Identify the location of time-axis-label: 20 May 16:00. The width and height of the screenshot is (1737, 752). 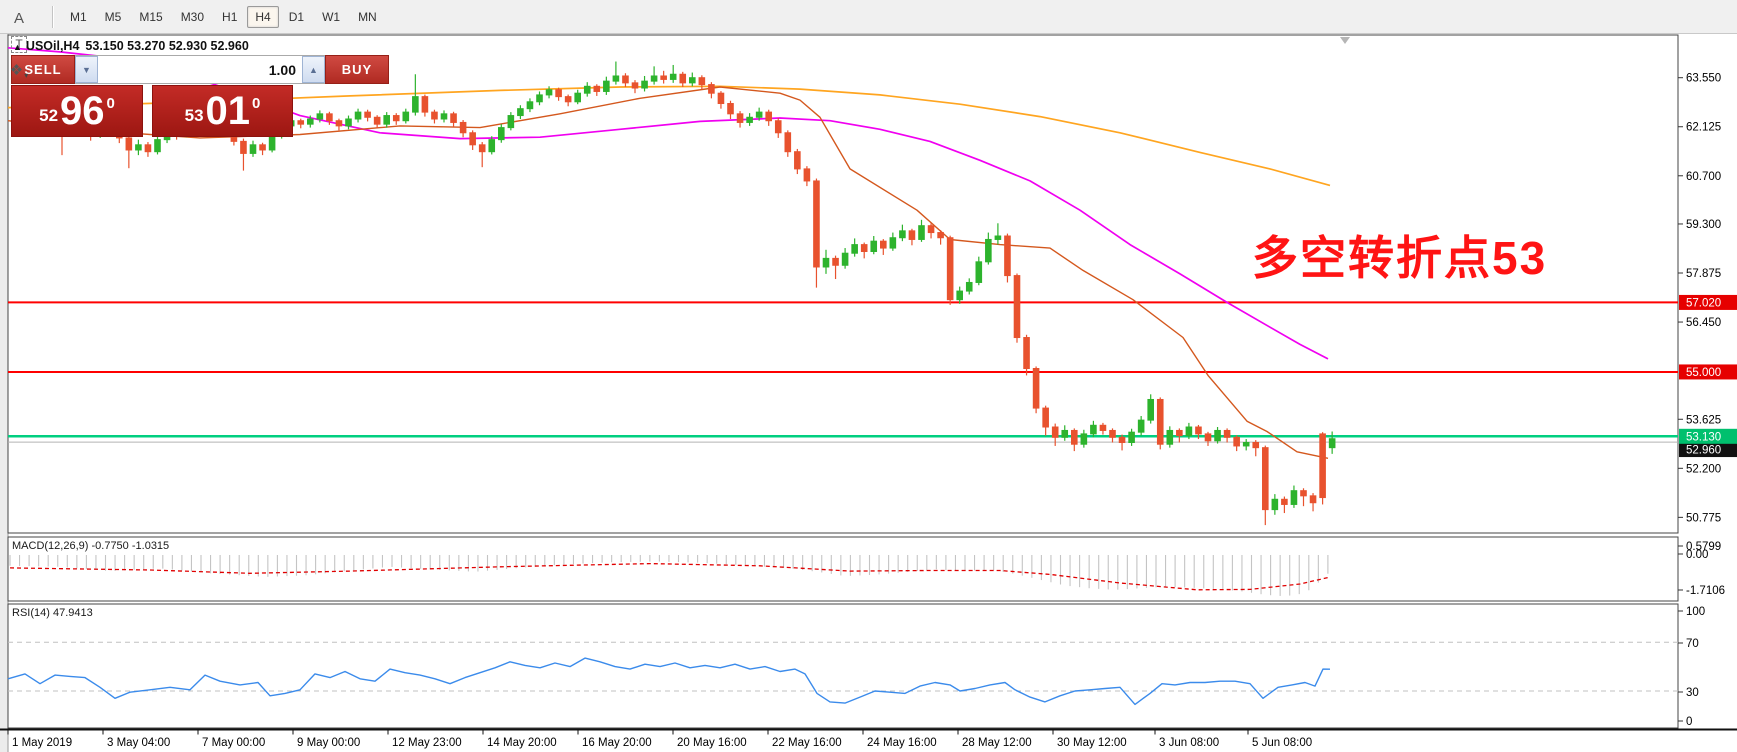
(712, 743).